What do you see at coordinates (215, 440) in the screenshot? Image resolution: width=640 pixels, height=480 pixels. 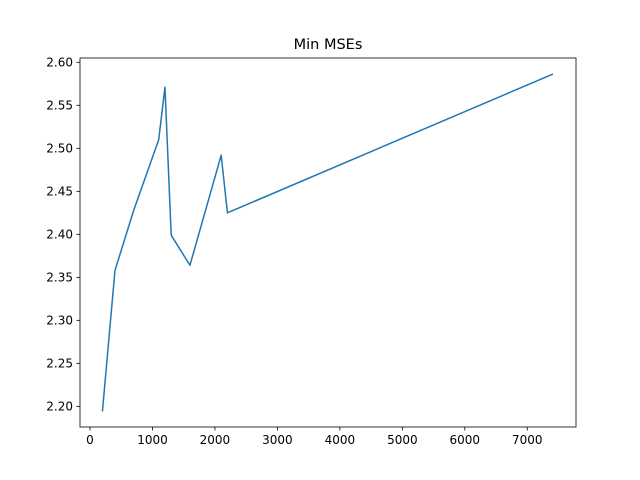 I see `x-tick-label: 2000` at bounding box center [215, 440].